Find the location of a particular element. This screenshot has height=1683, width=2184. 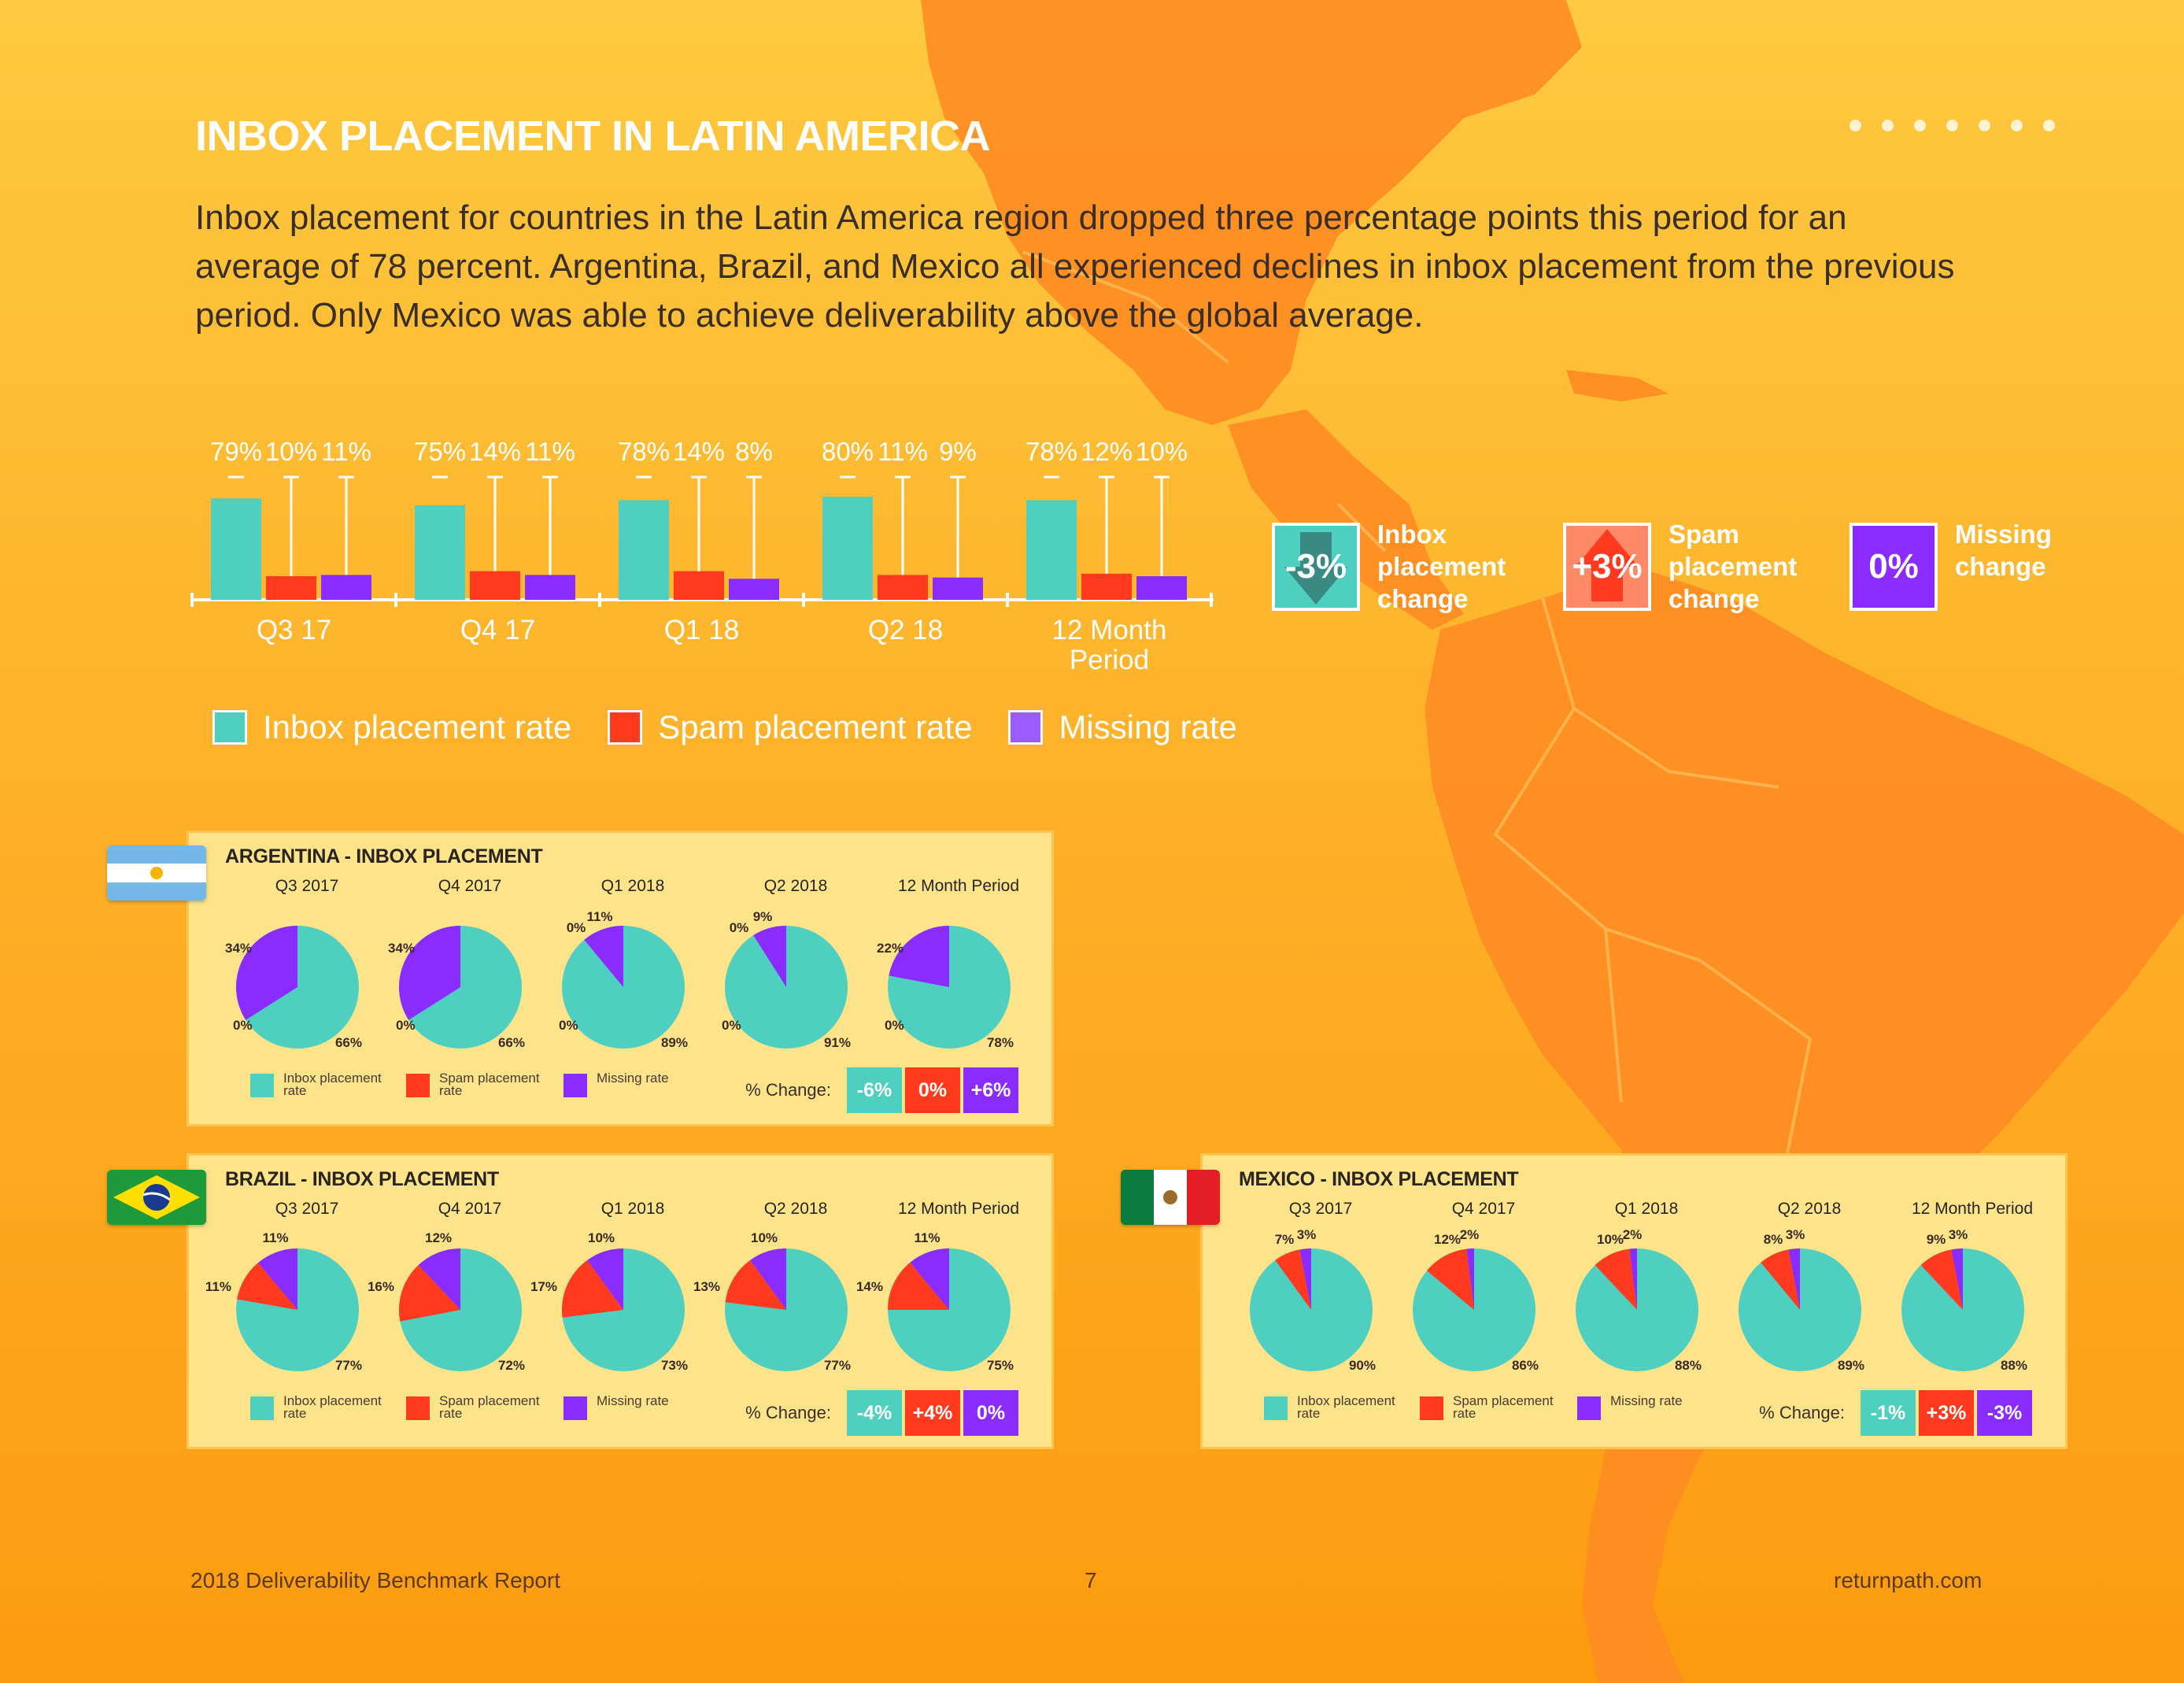

map-north-america is located at coordinates (1251, 213).